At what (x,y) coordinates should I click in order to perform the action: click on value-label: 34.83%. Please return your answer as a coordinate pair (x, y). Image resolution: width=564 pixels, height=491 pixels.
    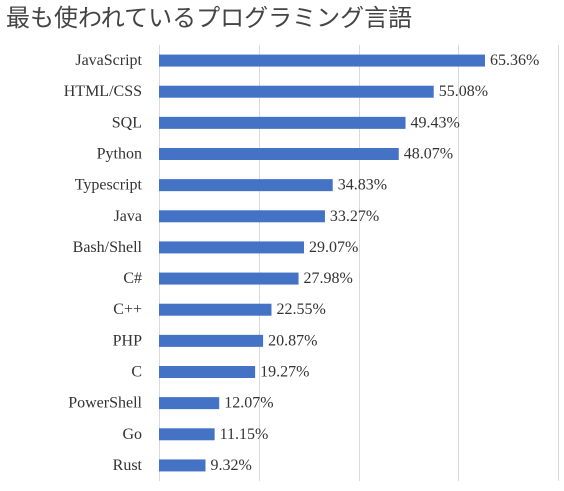
    Looking at the image, I should click on (362, 185).